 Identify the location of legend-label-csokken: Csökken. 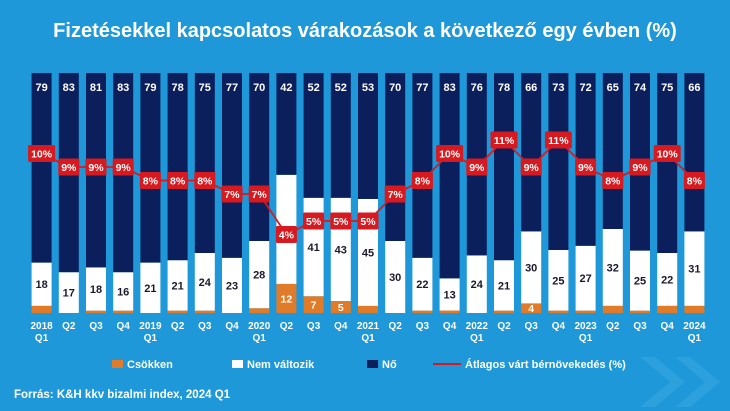
(150, 365).